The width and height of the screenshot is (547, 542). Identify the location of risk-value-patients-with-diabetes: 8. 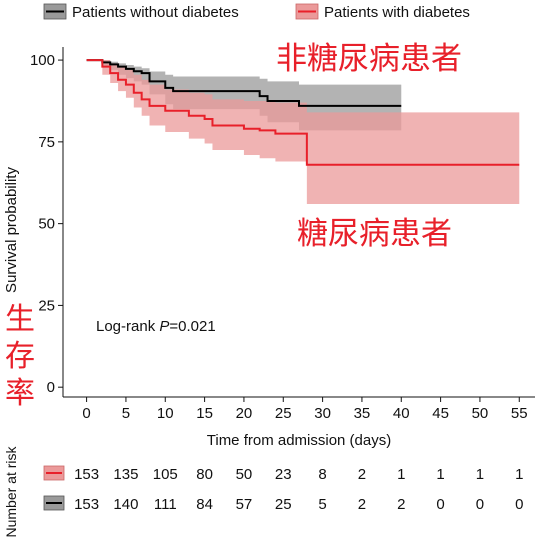
(322, 474).